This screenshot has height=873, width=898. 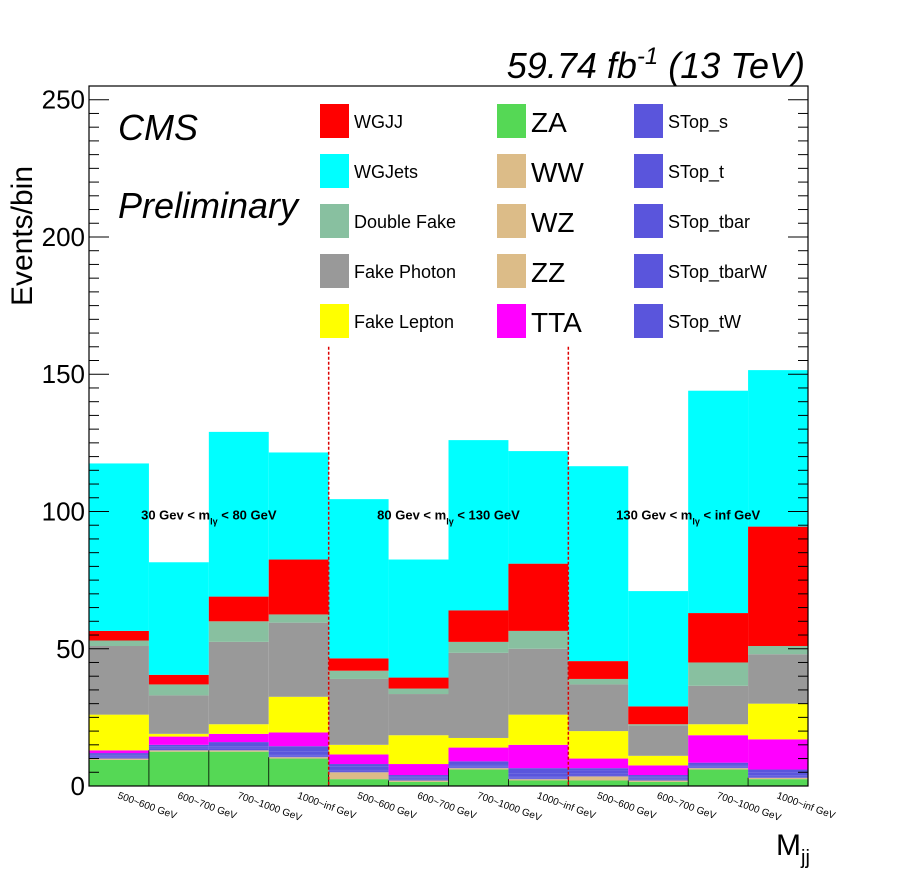 What do you see at coordinates (688, 517) in the screenshot?
I see `region-label: 130 Gev < mlγ < inf GeV` at bounding box center [688, 517].